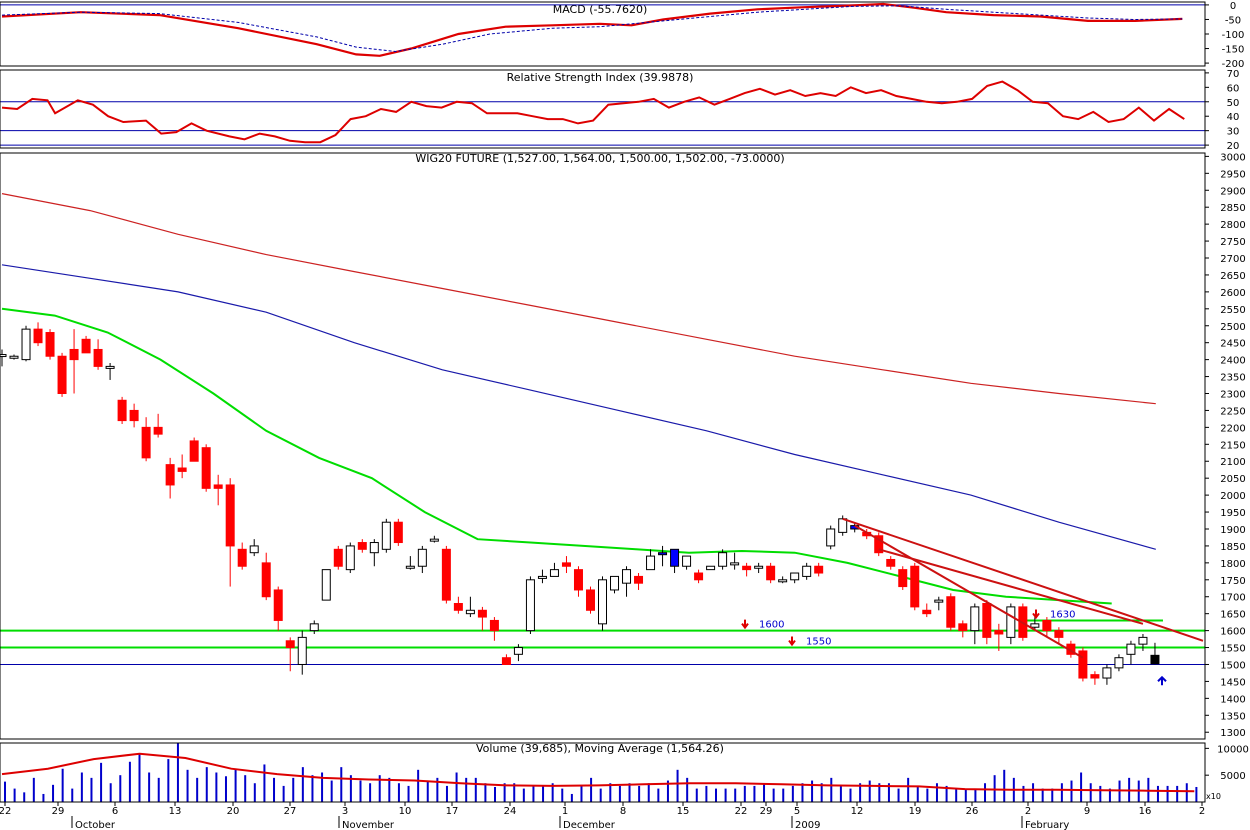  What do you see at coordinates (345, 811) in the screenshot?
I see `x-tick-label: 3` at bounding box center [345, 811].